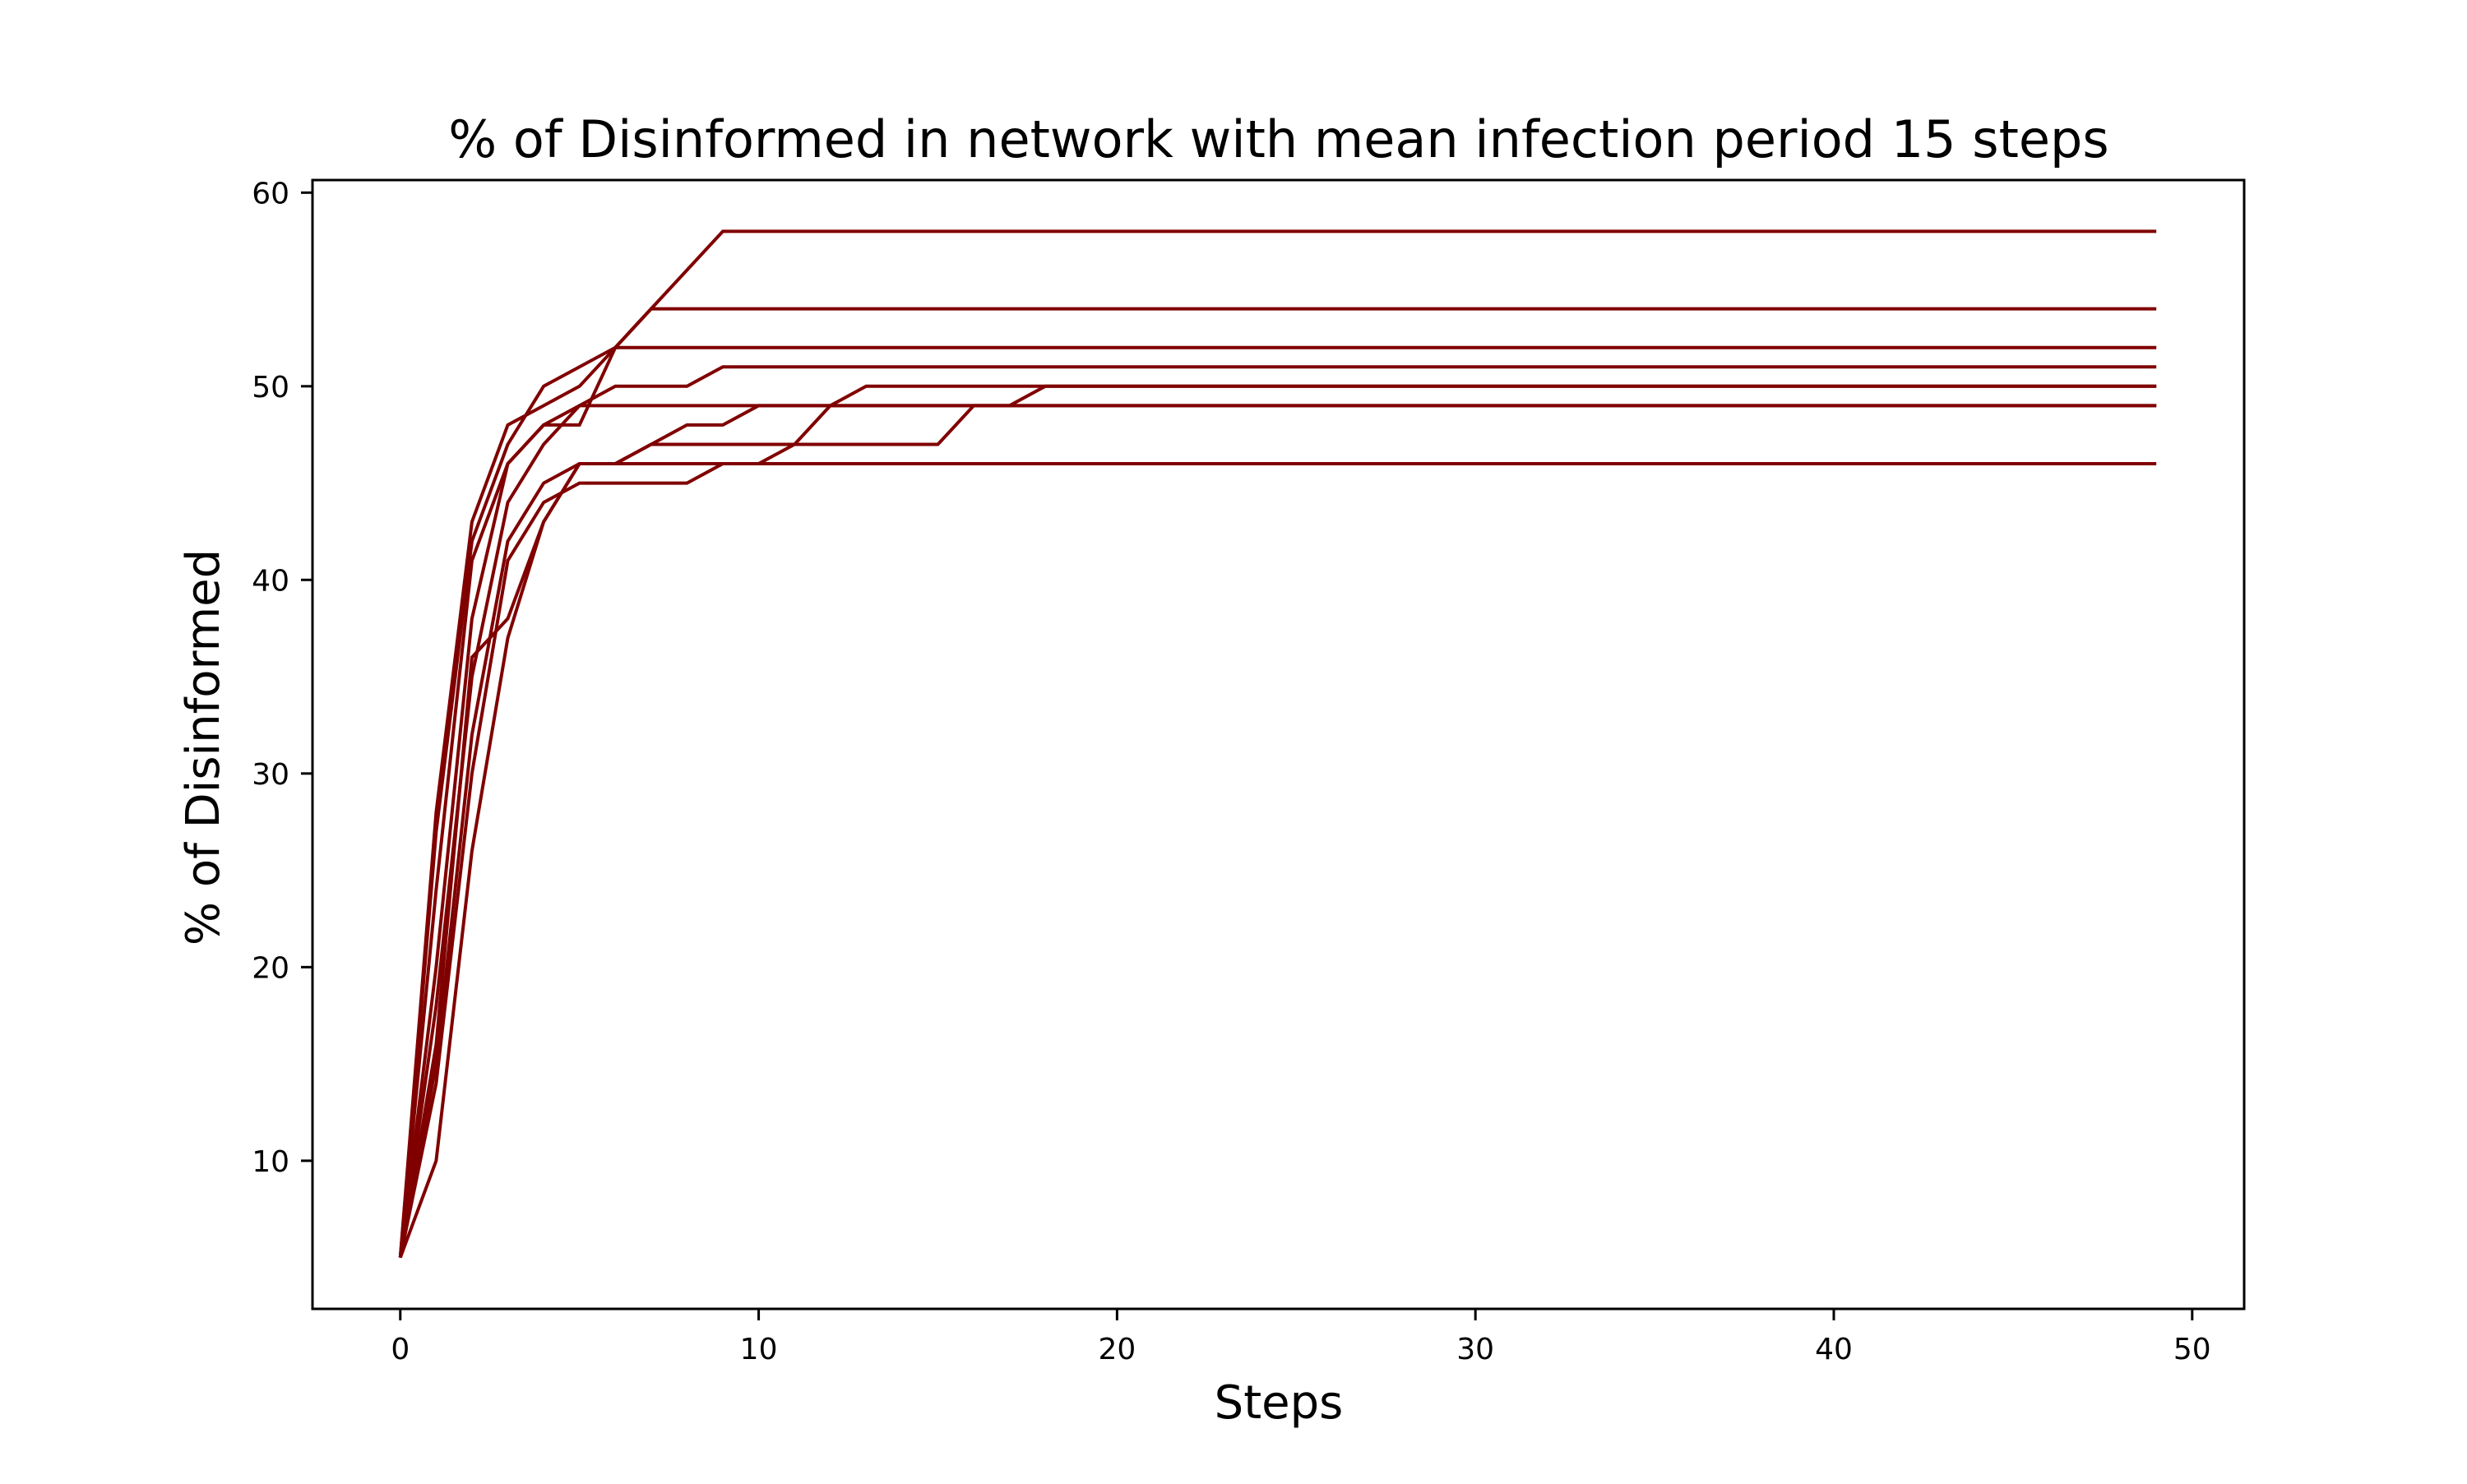 The width and height of the screenshot is (2467, 1484). What do you see at coordinates (401, 1349) in the screenshot?
I see `x-tick-label: 0` at bounding box center [401, 1349].